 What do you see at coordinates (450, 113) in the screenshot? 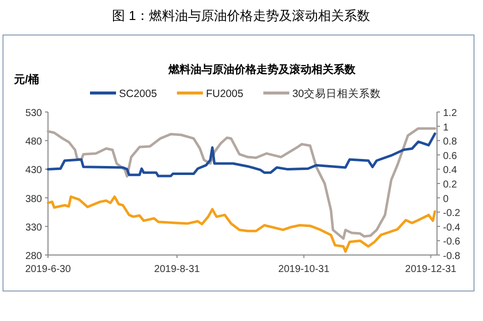
I see `y2-tick-label: 1.2` at bounding box center [450, 113].